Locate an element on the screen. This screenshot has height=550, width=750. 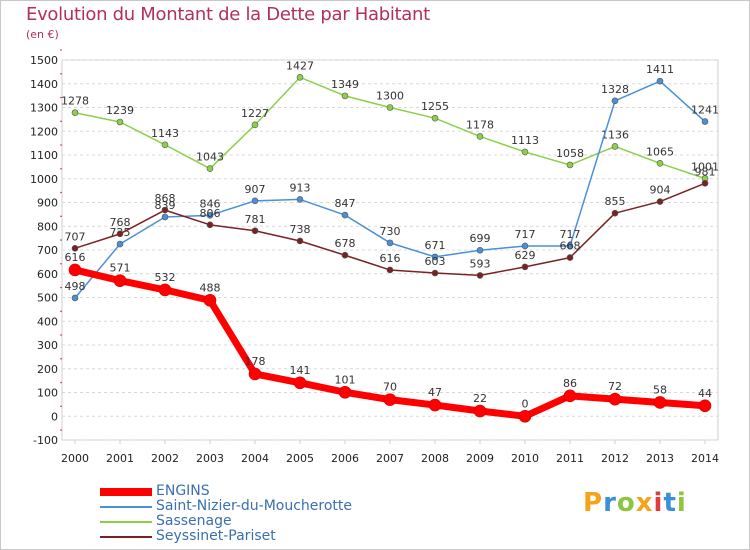
proxiti-logo: Proxiti is located at coordinates (635, 503).